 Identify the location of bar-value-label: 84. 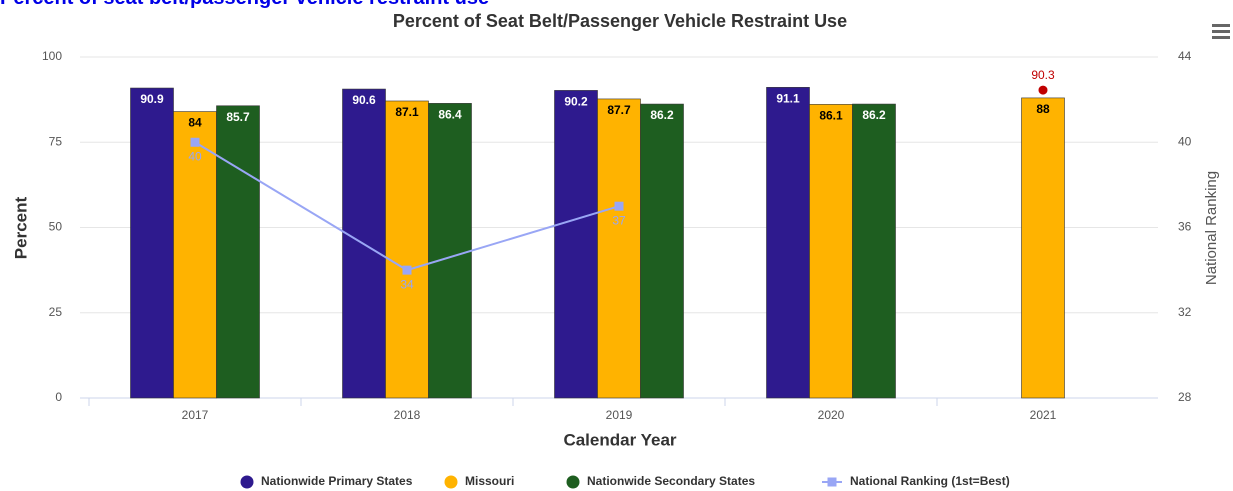
(195, 123).